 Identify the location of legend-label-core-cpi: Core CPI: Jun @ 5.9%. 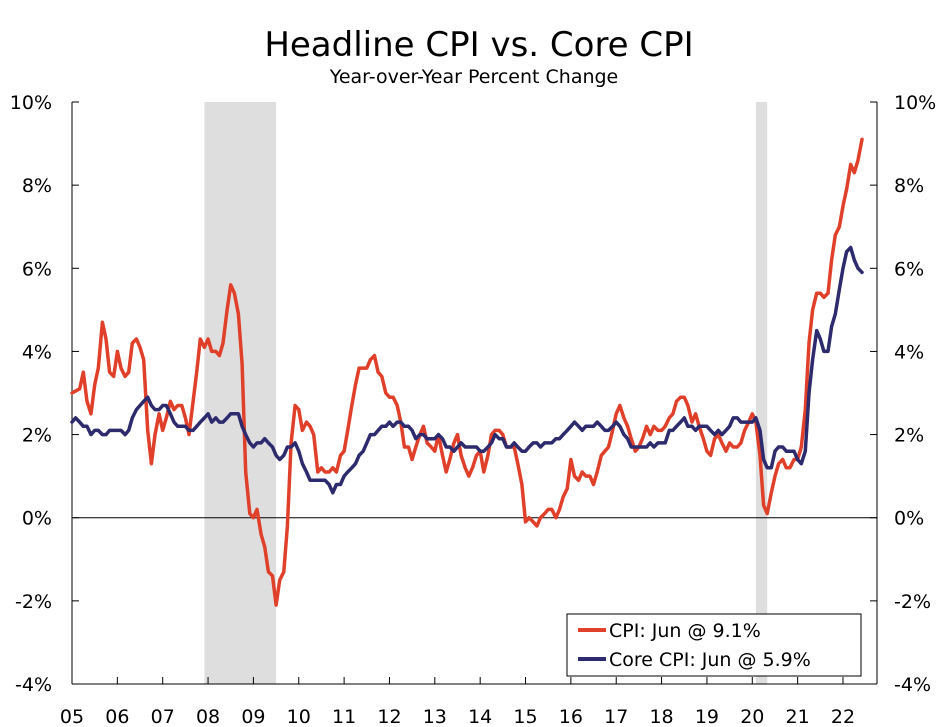
(710, 660).